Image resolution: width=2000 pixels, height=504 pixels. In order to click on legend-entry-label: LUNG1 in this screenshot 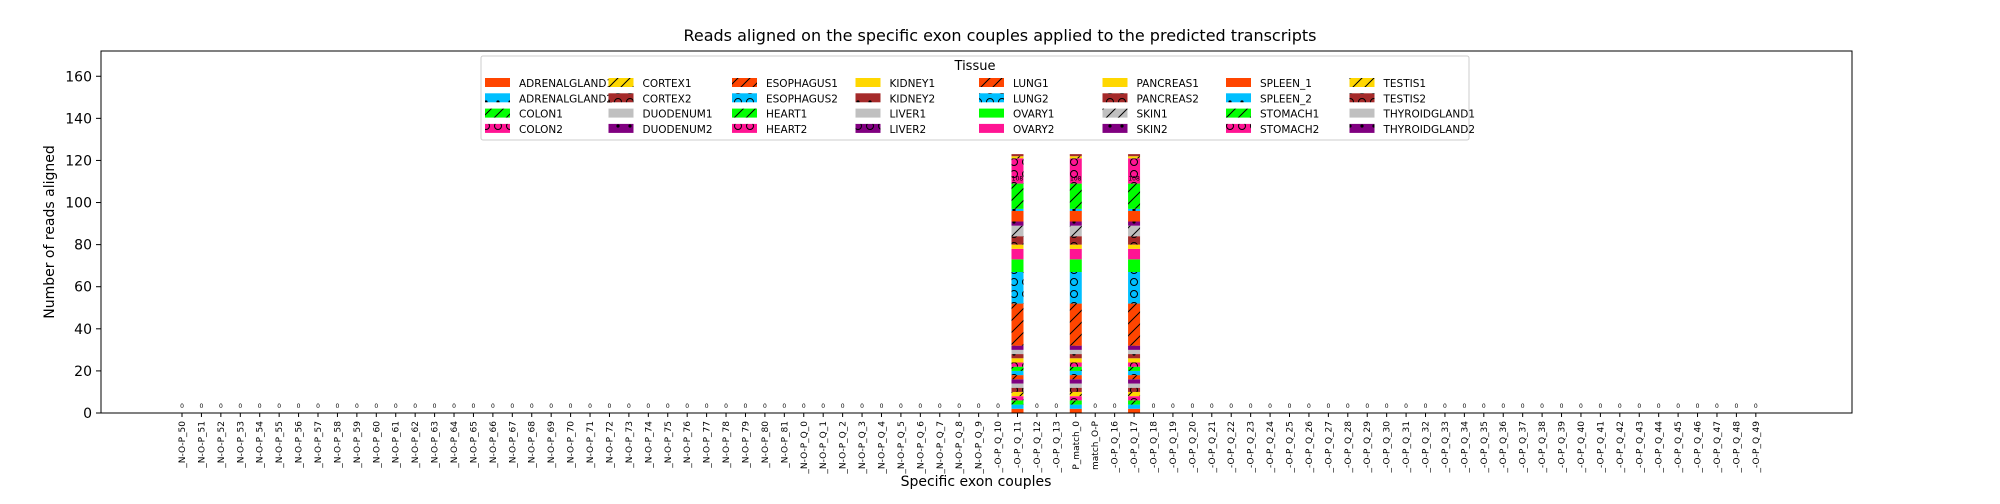, I will do `click(1031, 84)`.